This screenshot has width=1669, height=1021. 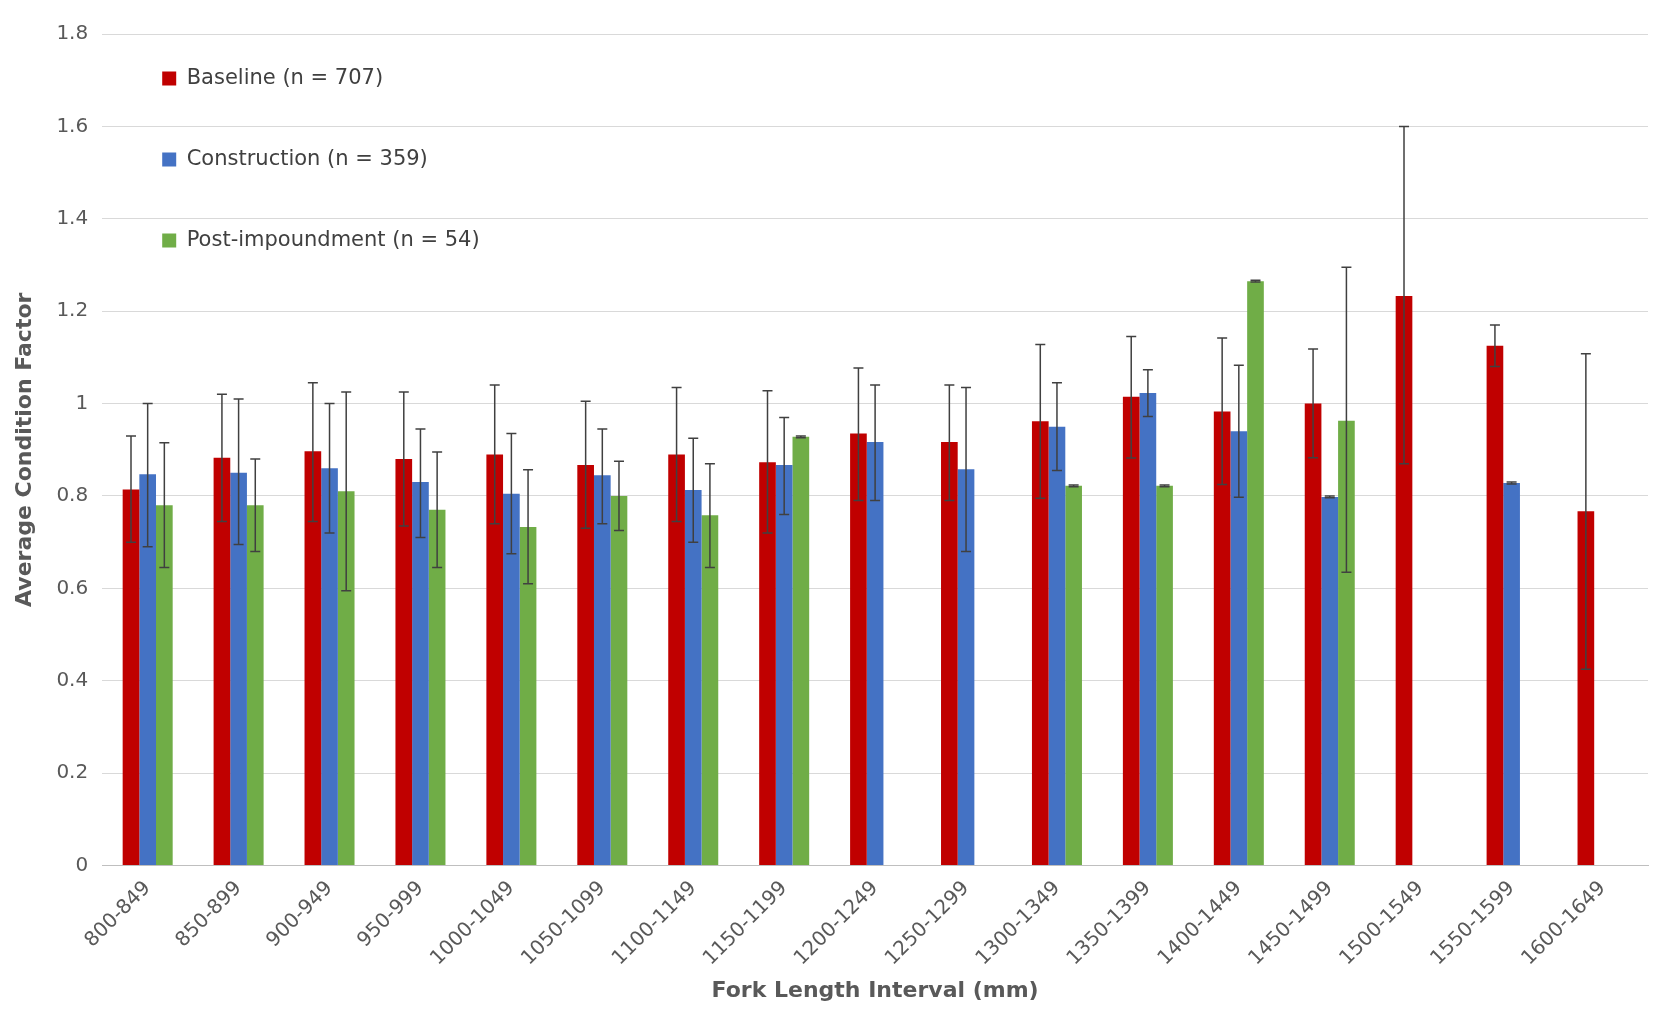 What do you see at coordinates (72, 494) in the screenshot?
I see `y-tick-label: 0.8` at bounding box center [72, 494].